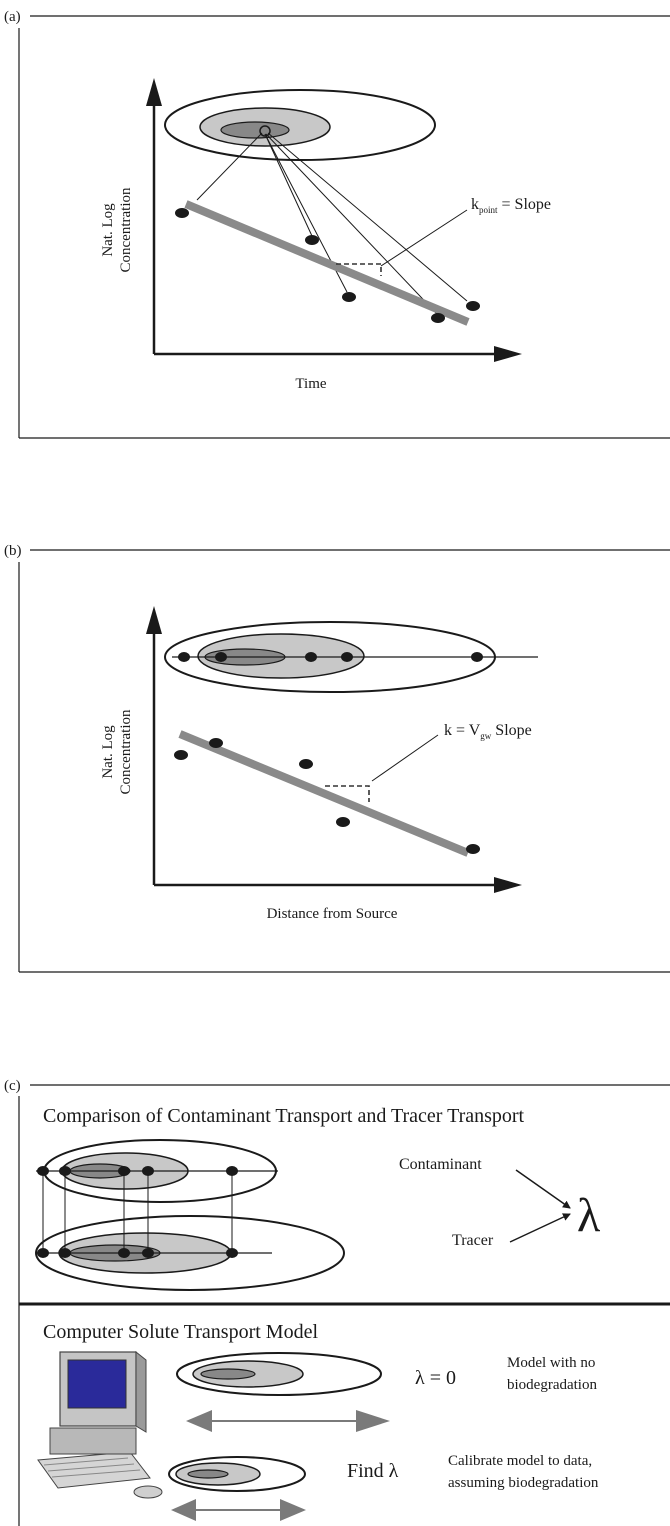  I want to click on panel-b-axes, so click(334, 749).